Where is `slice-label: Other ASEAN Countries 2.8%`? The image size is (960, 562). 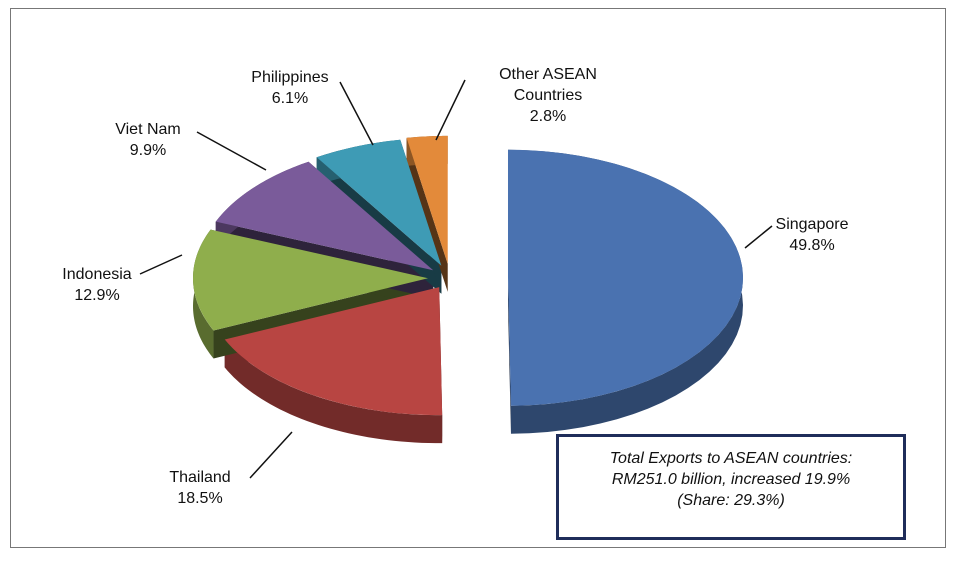 slice-label: Other ASEAN Countries 2.8% is located at coordinates (548, 95).